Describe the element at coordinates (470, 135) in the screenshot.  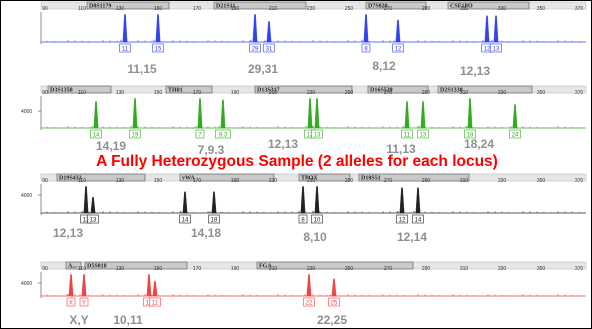
I see `allele-call-label: 18` at that location.